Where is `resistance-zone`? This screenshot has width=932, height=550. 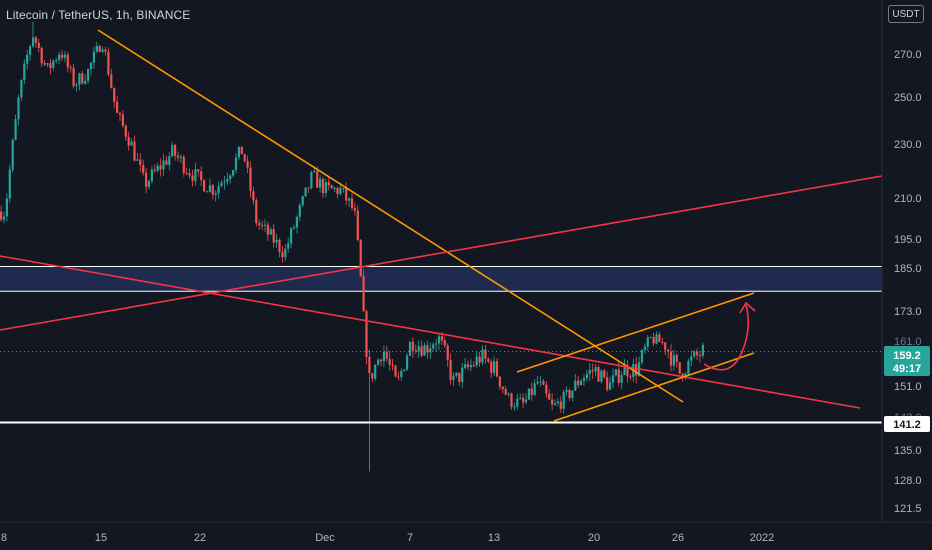 resistance-zone is located at coordinates (441, 279).